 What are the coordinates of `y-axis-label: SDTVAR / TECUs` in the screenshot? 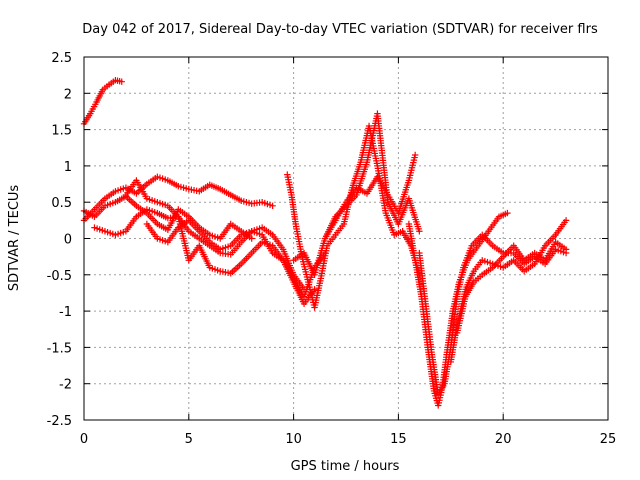 It's located at (14, 238).